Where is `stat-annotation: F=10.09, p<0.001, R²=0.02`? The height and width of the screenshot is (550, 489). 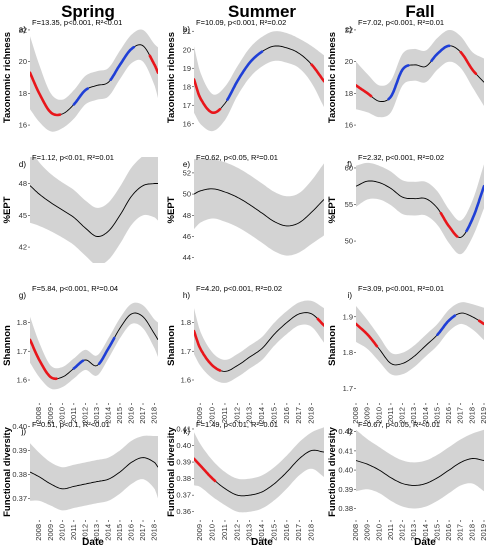
stat-annotation: F=10.09, p<0.001, R²=0.02 is located at coordinates (241, 22).